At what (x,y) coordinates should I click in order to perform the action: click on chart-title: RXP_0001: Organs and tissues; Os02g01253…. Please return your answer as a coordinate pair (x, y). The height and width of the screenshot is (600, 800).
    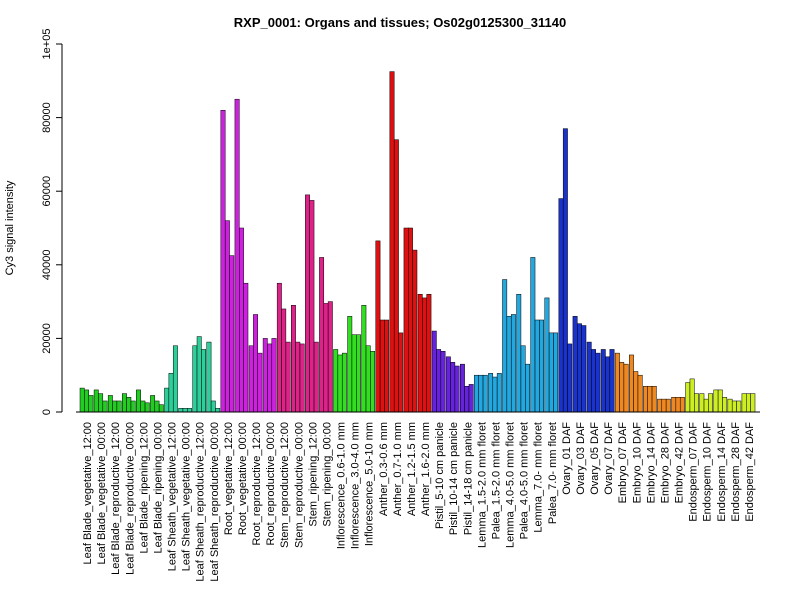
    Looking at the image, I should click on (400, 22).